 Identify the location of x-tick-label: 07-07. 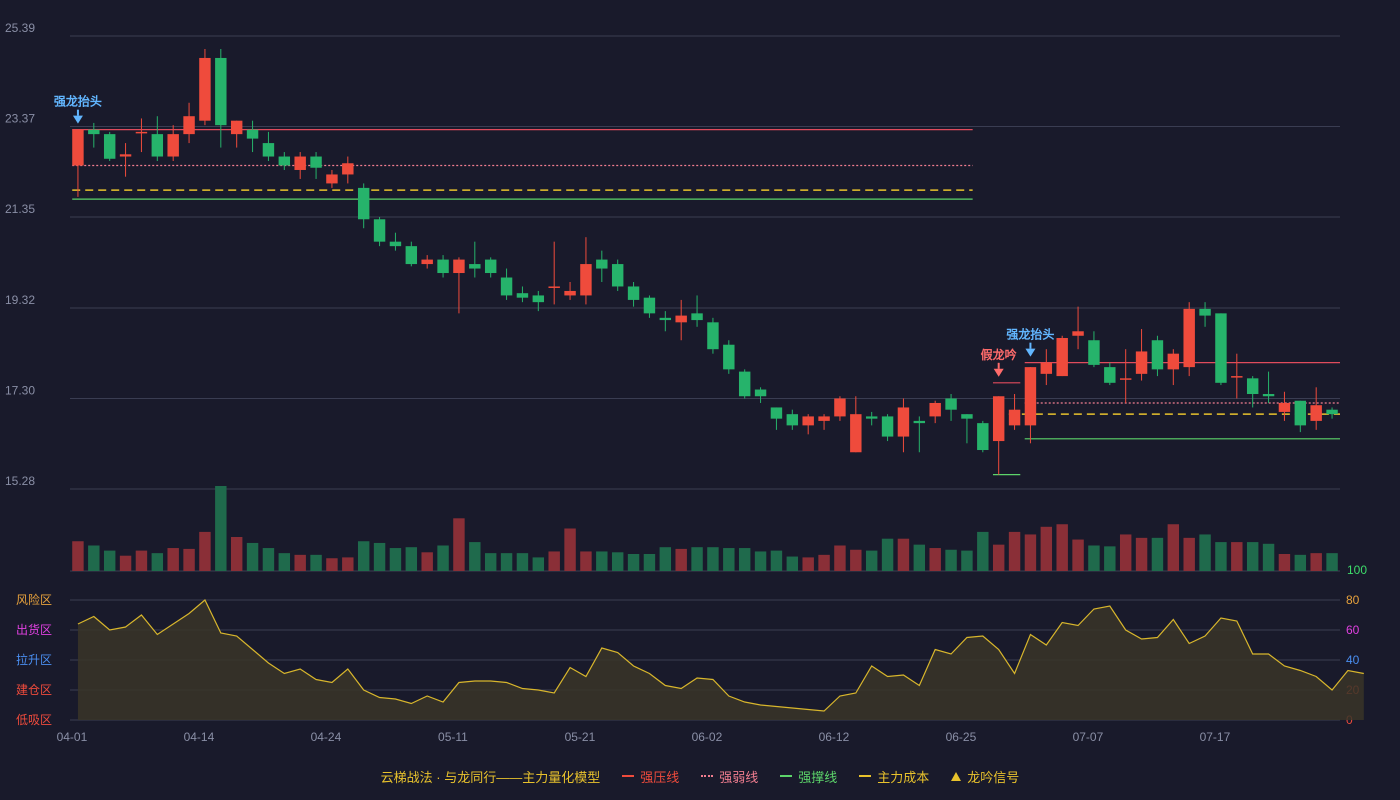
(1088, 737).